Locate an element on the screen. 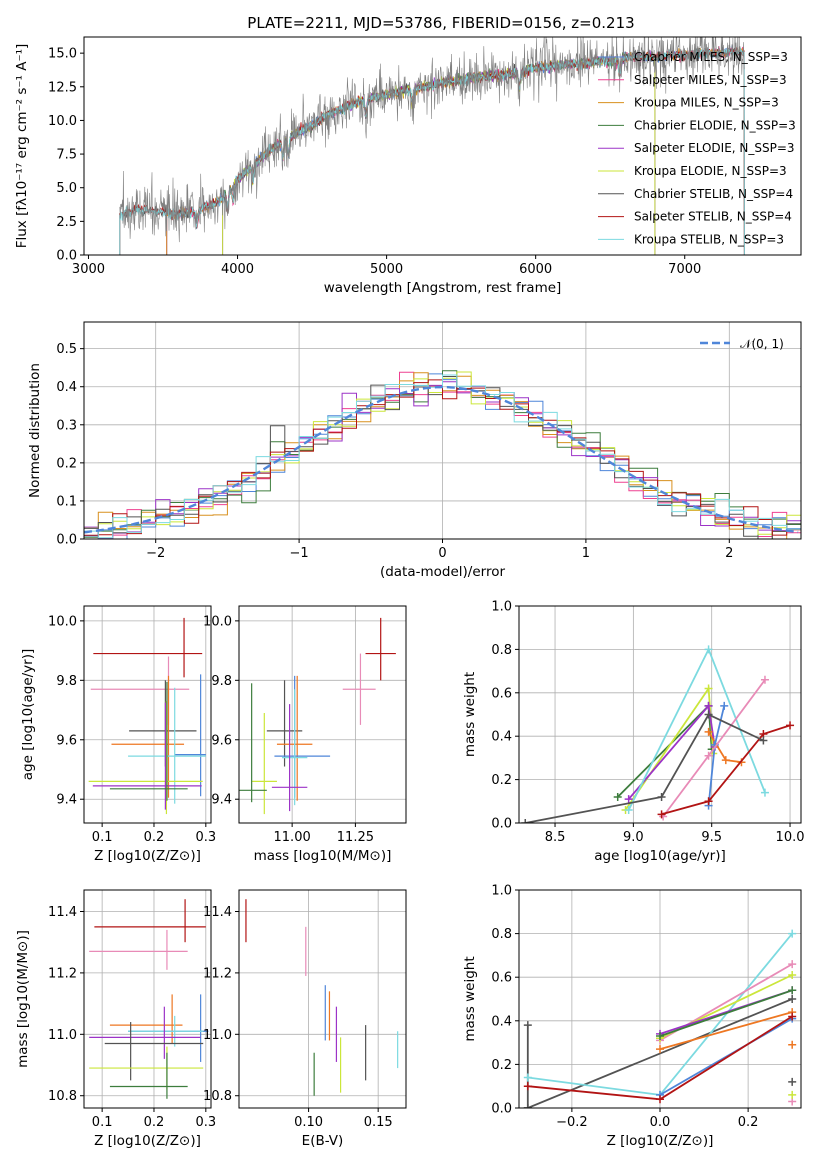  y-axis-label: Flux [fλ10⁻¹⁷ erg cm⁻² s⁻¹ A⁻¹] is located at coordinates (22, 146).